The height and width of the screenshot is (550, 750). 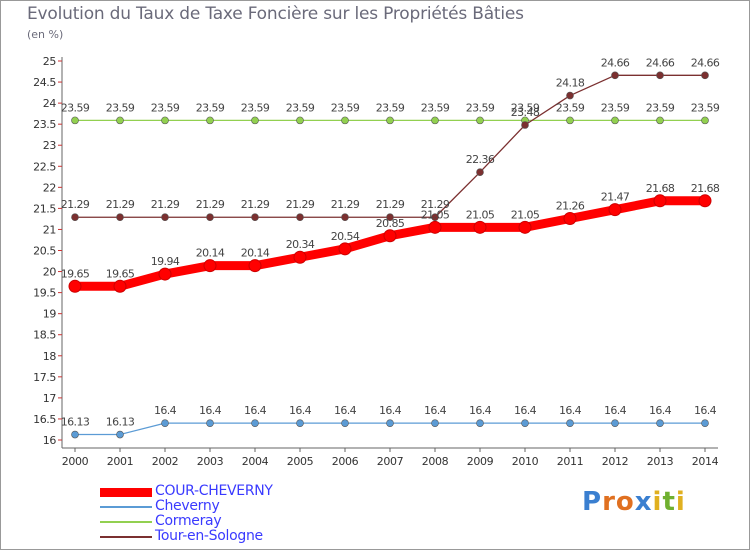 I want to click on data-label: 19.65, so click(x=120, y=273).